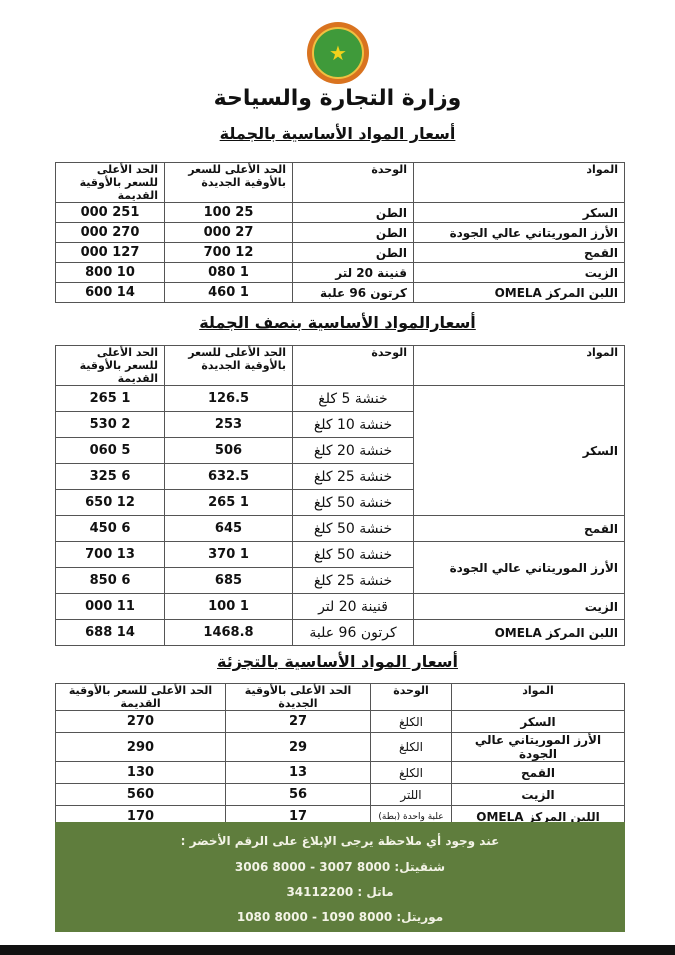  I want to click on old-price-cell: 5 060, so click(110, 450).